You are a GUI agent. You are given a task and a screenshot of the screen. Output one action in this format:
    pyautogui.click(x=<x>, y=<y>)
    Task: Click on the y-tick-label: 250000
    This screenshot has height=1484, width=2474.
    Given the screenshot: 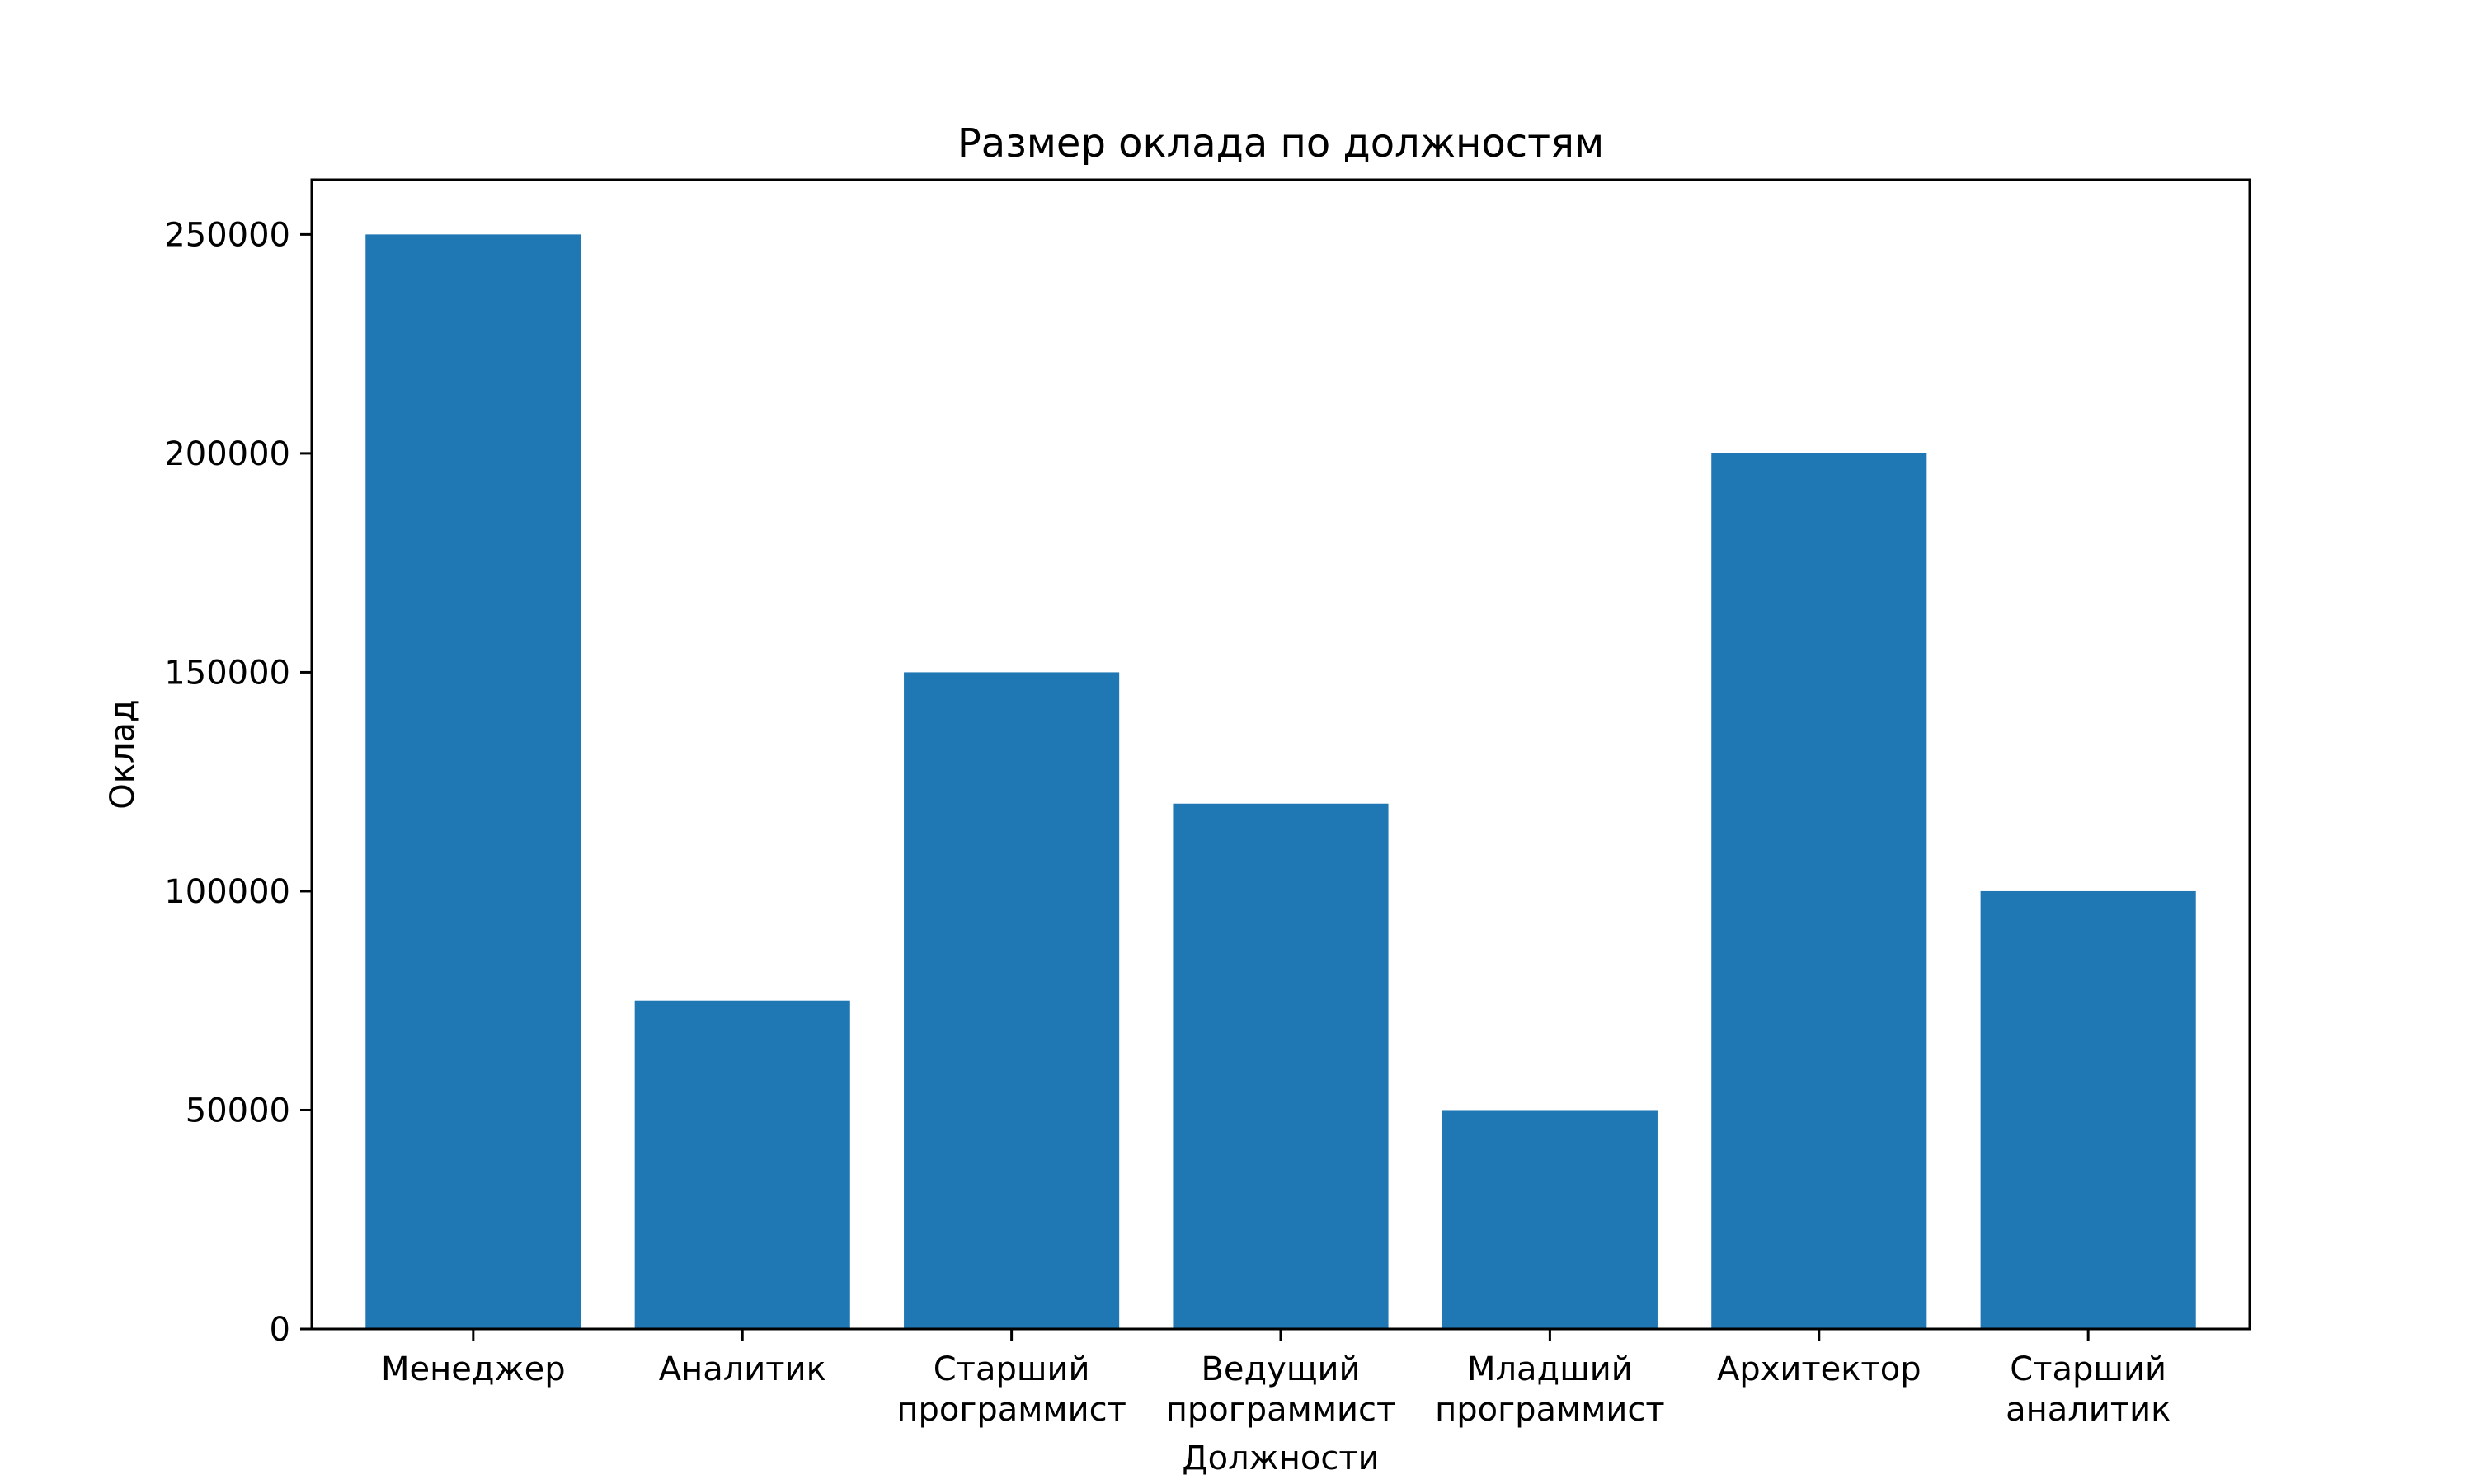 What is the action you would take?
    pyautogui.click(x=227, y=235)
    